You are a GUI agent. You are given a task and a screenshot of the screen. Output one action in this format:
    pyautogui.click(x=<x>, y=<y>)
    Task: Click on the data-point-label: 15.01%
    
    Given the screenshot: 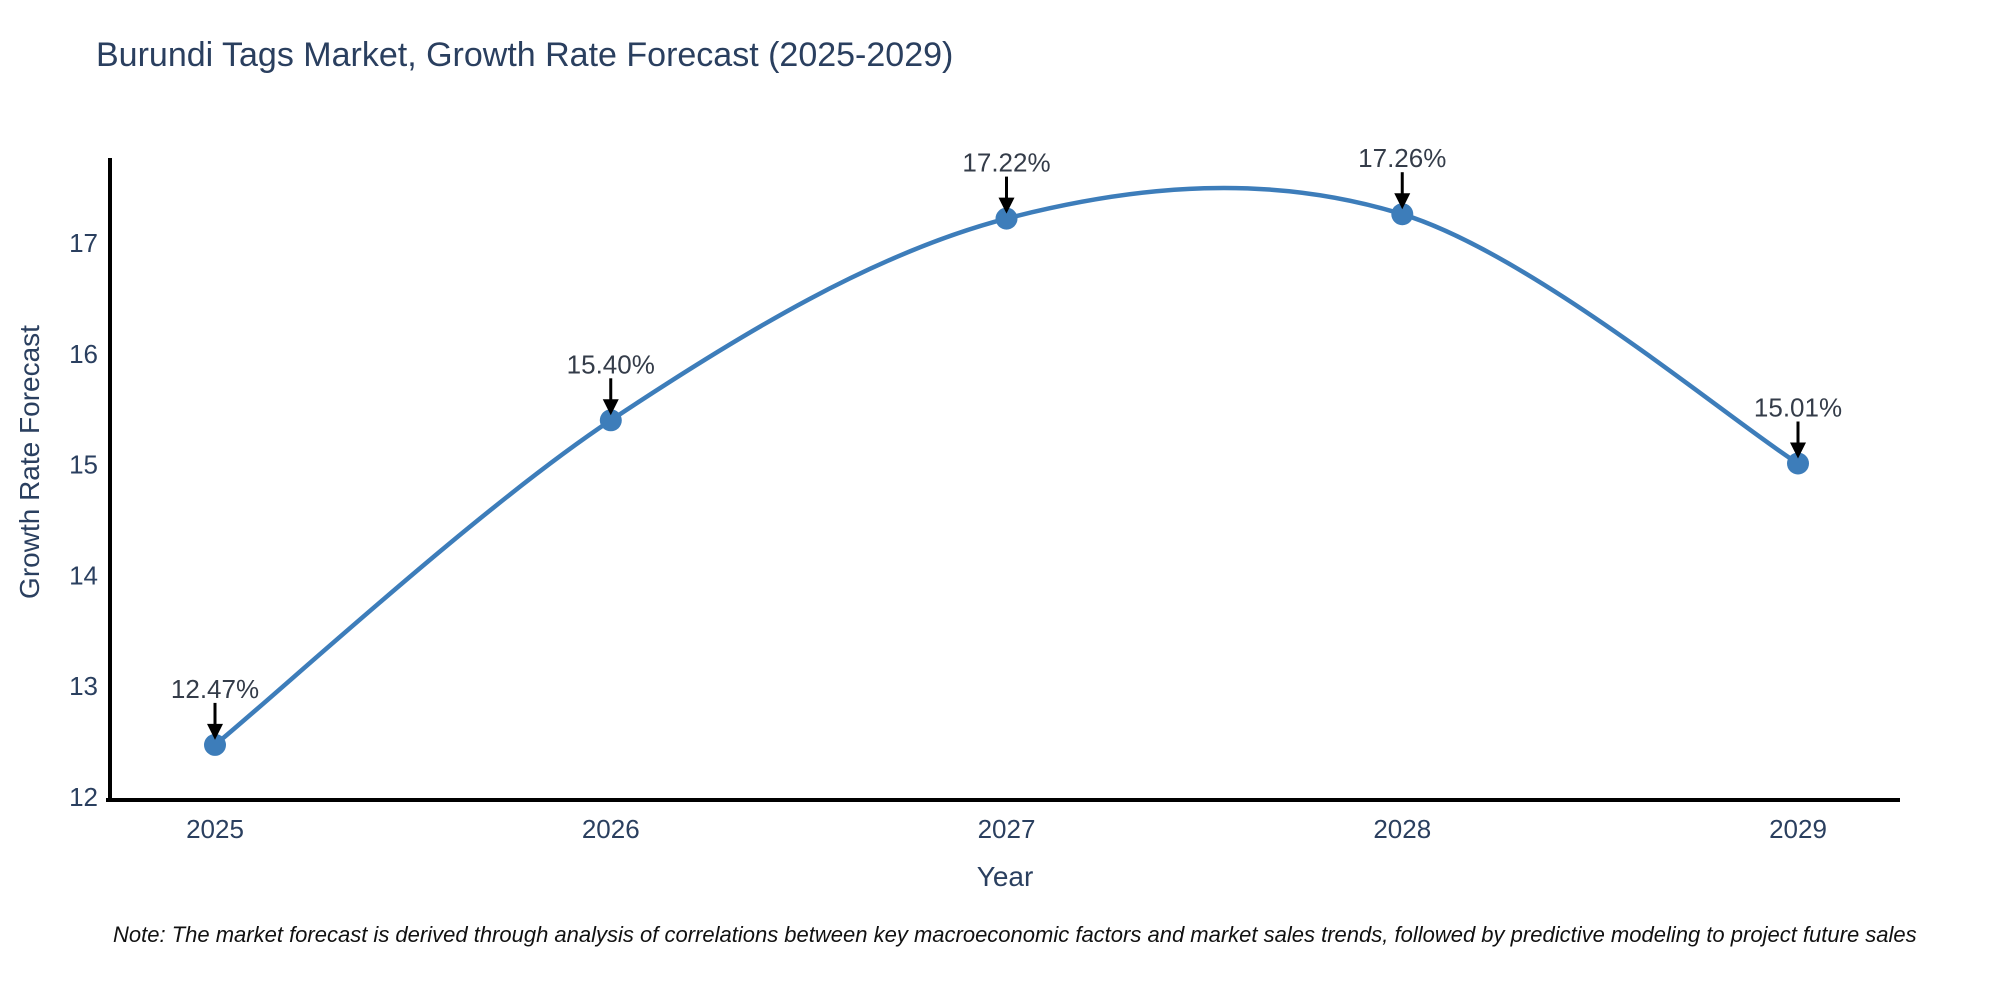 What is the action you would take?
    pyautogui.click(x=1798, y=408)
    